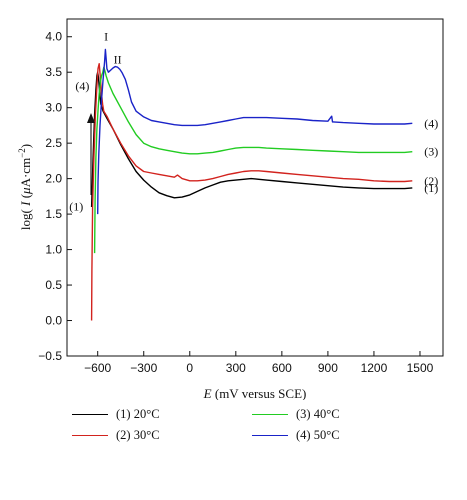 The width and height of the screenshot is (467, 500). Describe the element at coordinates (25, 191) in the screenshot. I see `y-axis-label-mu: μ` at that location.